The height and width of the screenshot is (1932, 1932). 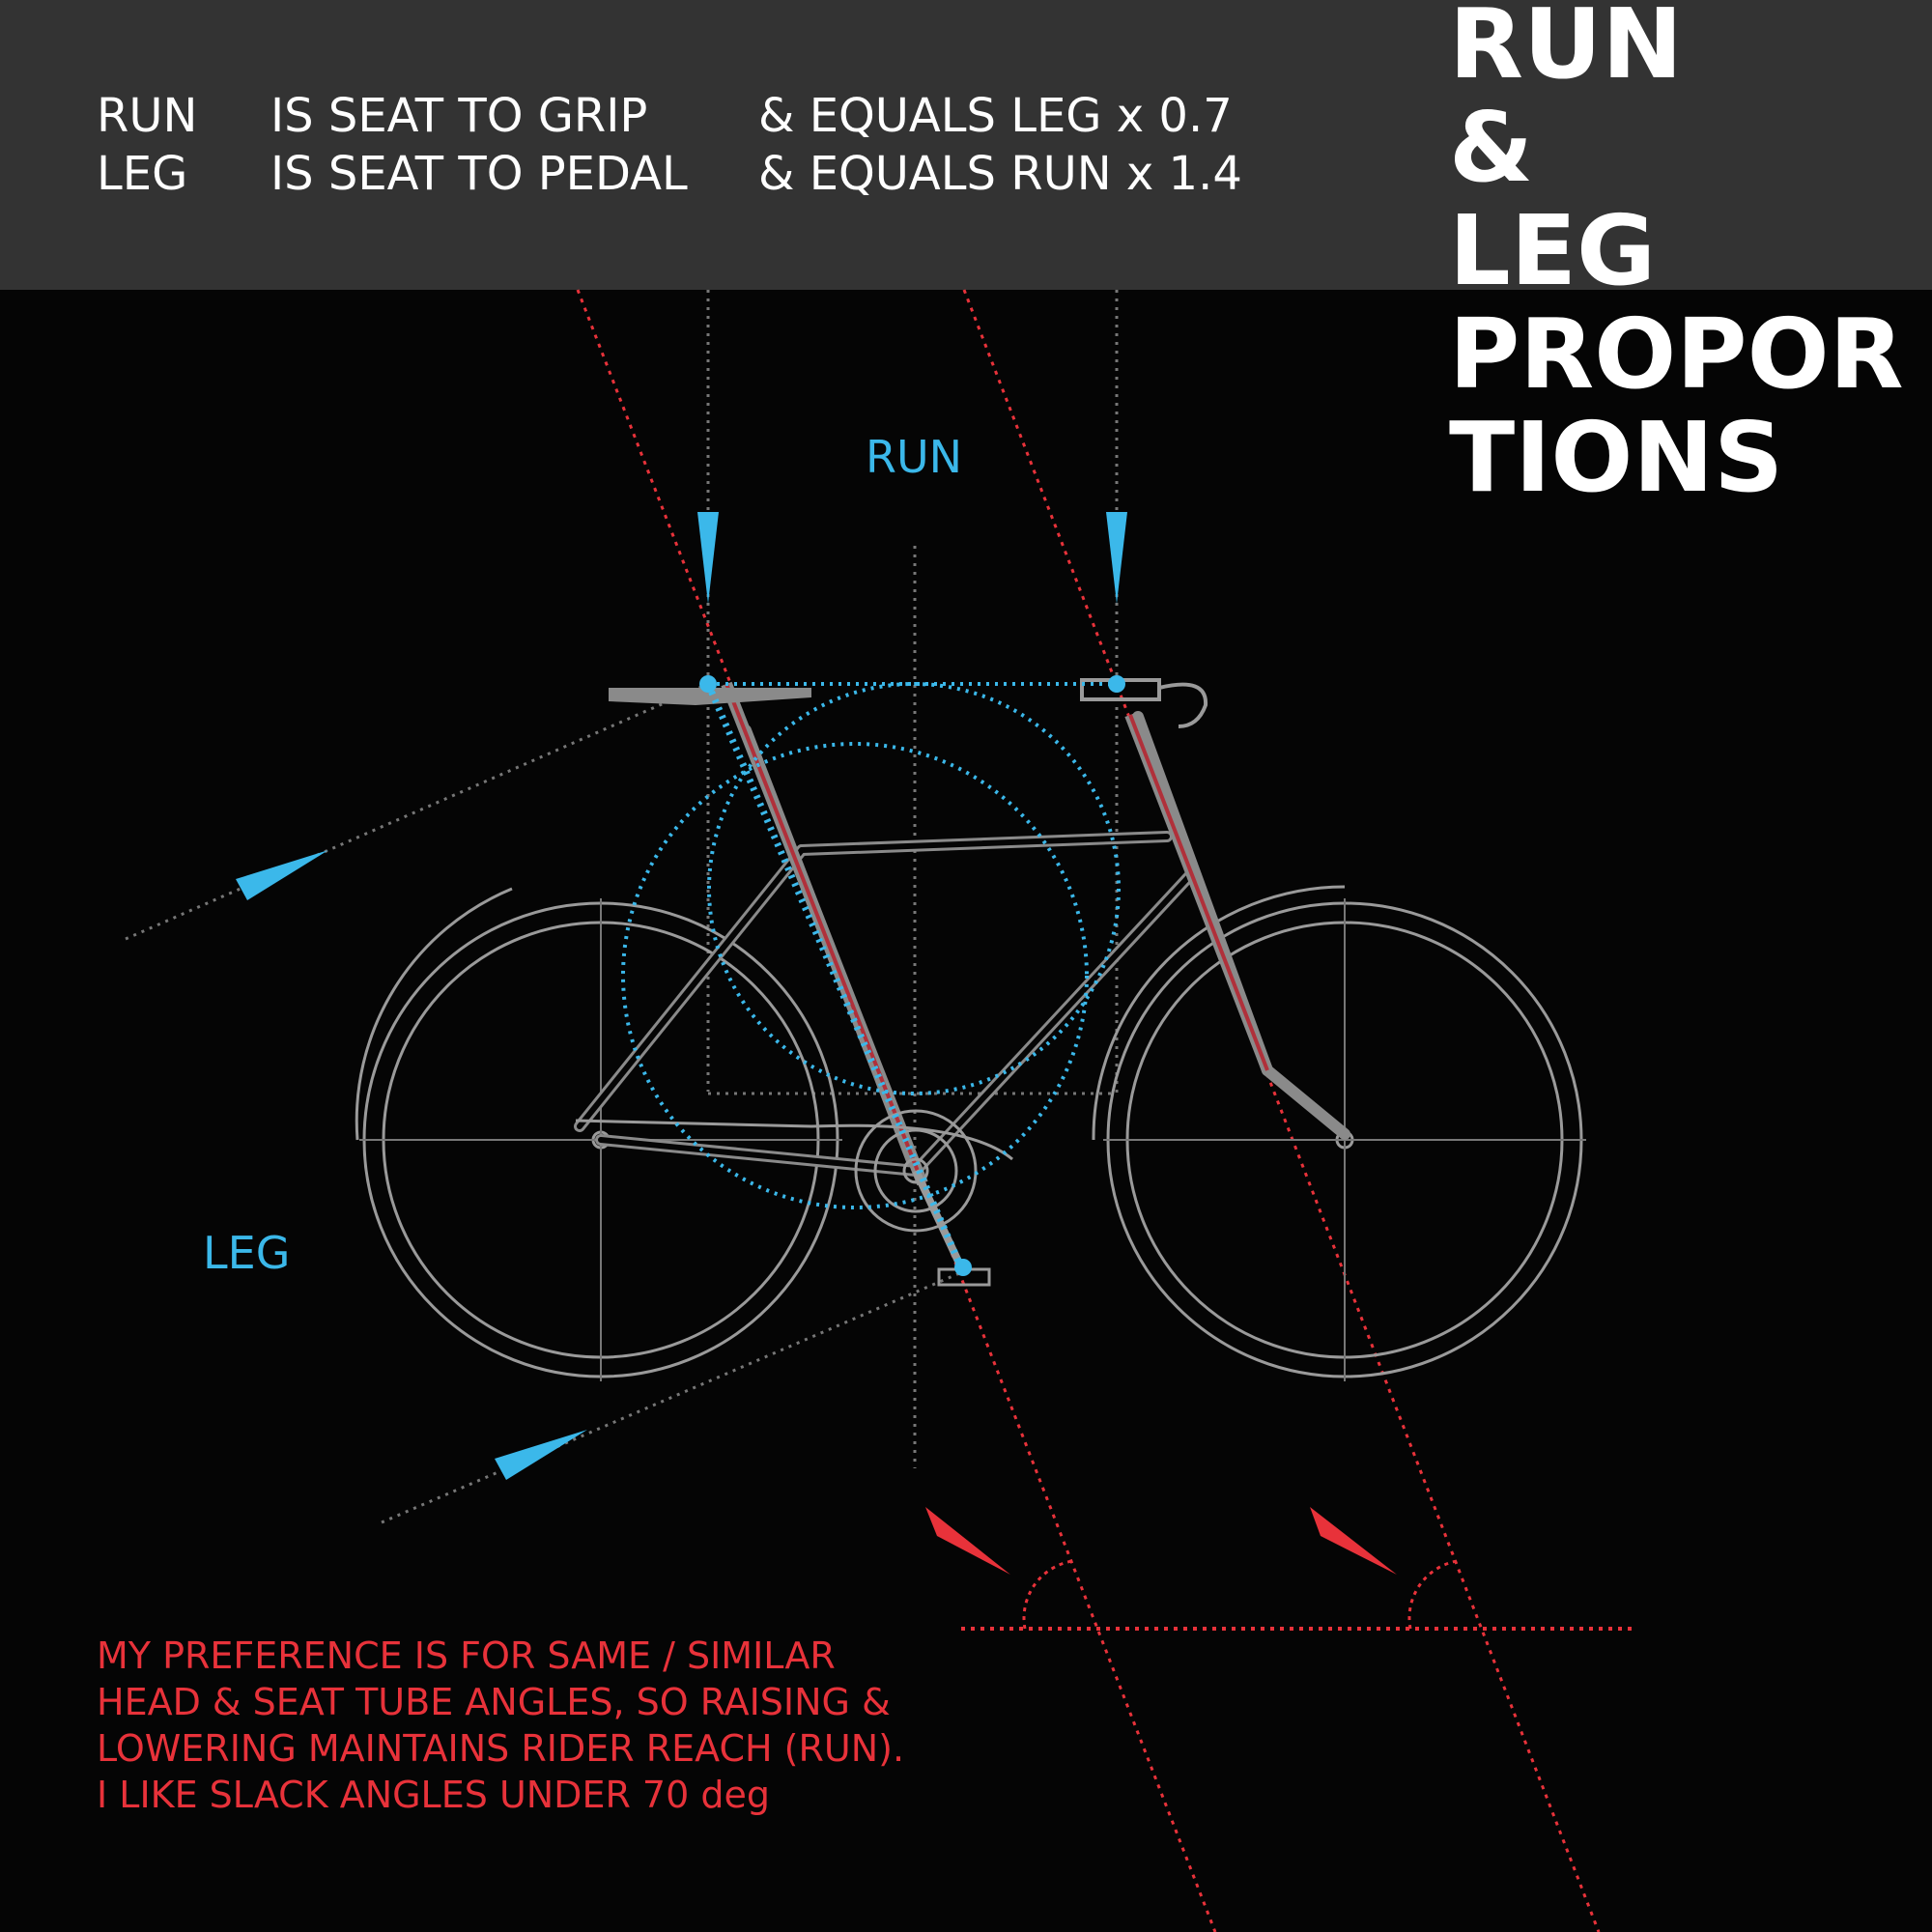 I want to click on header-term-leg: LEG, so click(x=142, y=174).